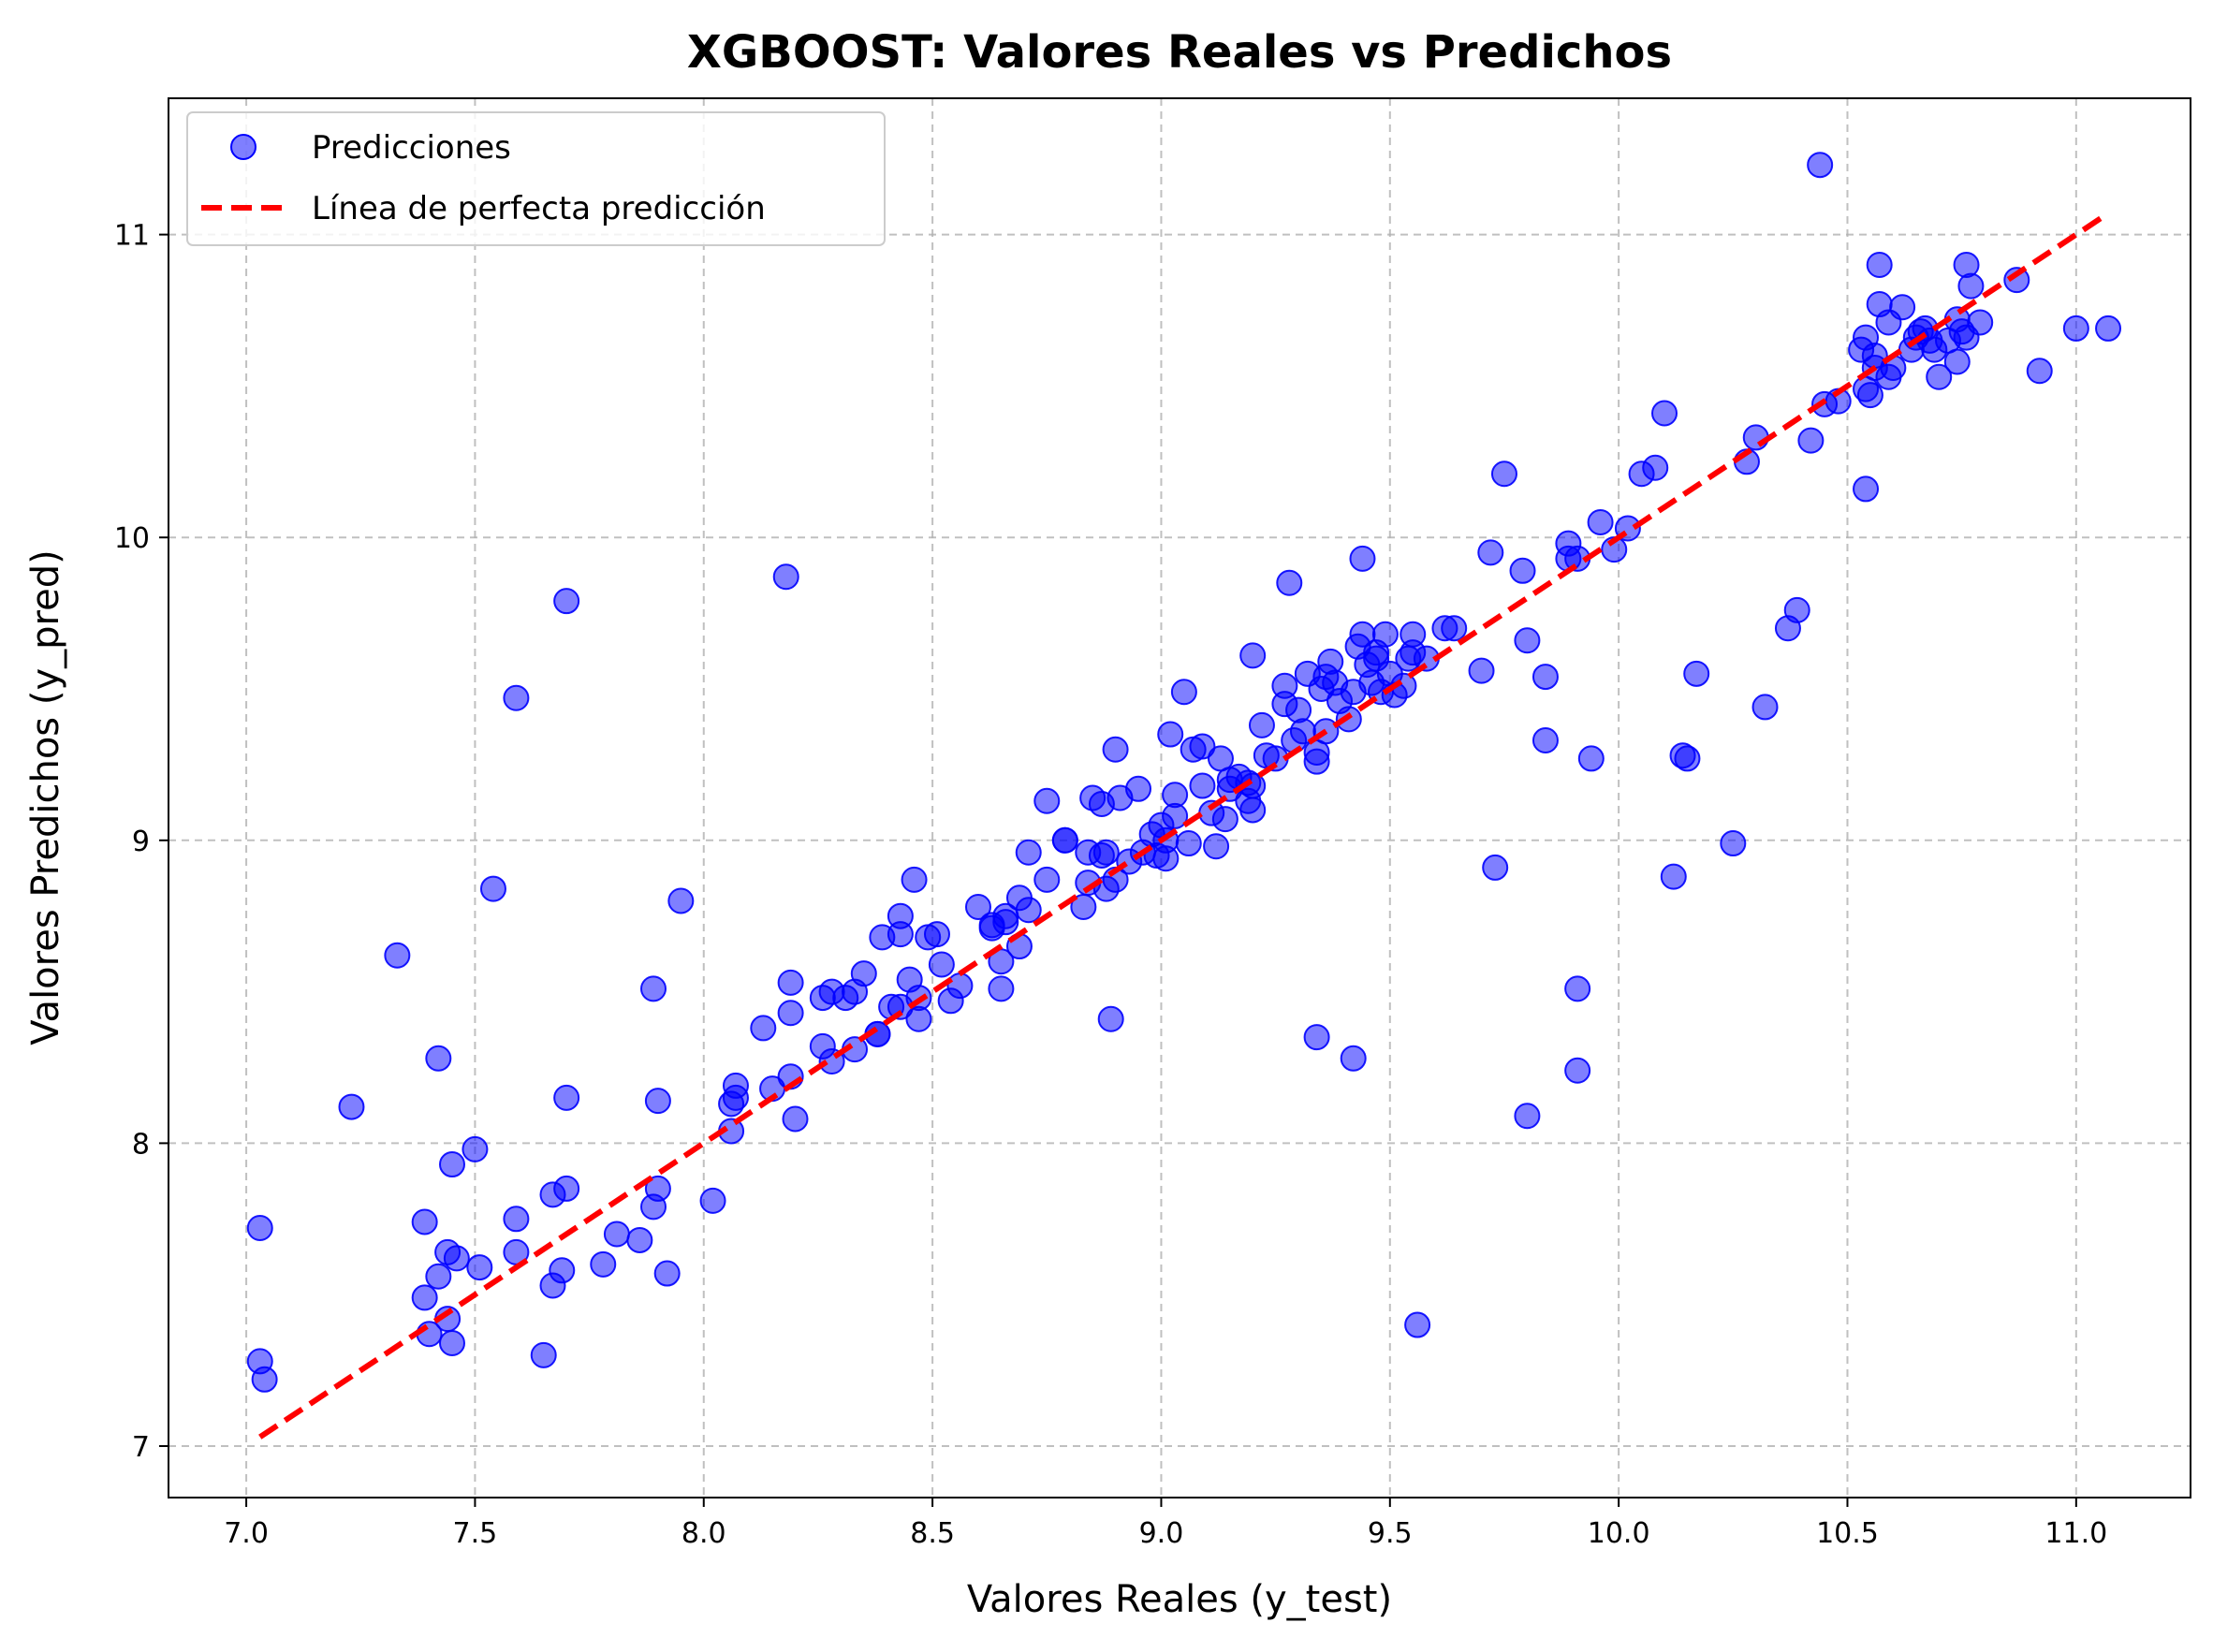 Image resolution: width=2213 pixels, height=1652 pixels. Describe the element at coordinates (141, 1144) in the screenshot. I see `y-tick-label: 8` at that location.